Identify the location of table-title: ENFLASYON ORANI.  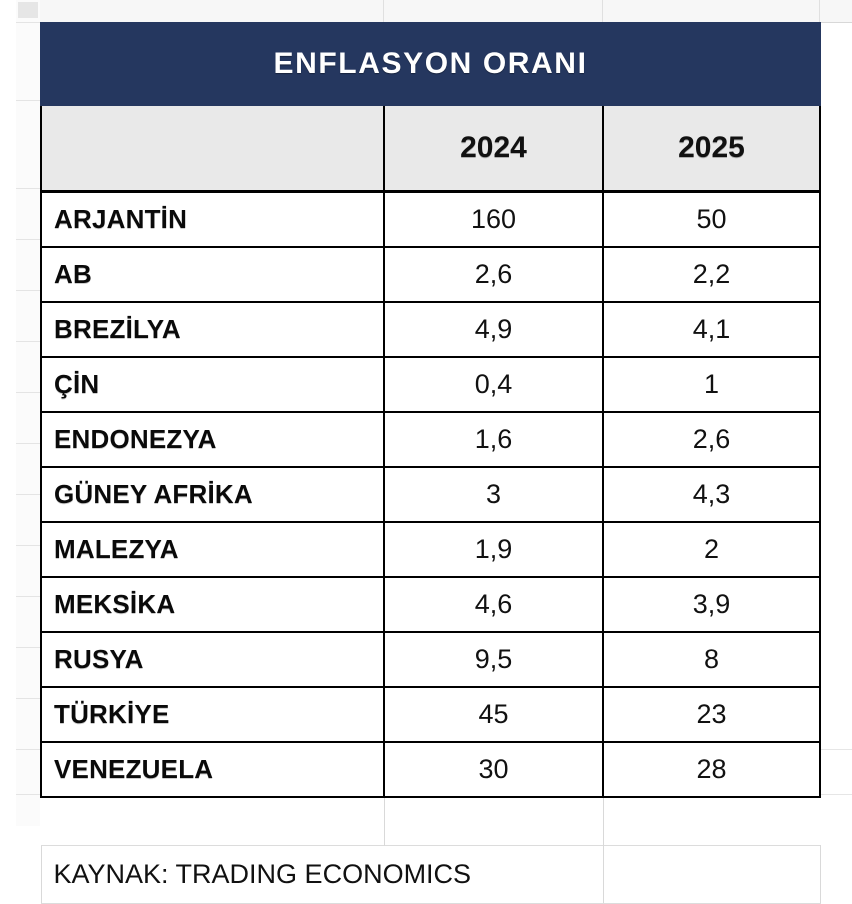
(430, 64).